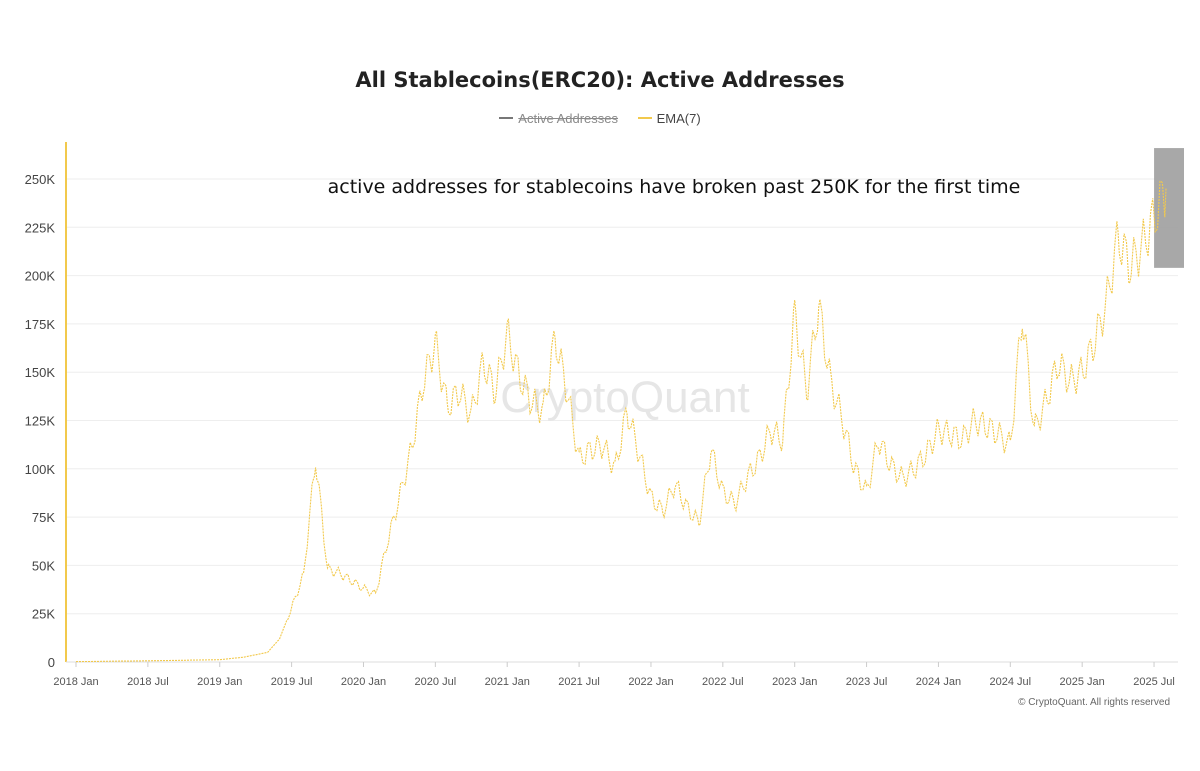  What do you see at coordinates (568, 118) in the screenshot?
I see `legend-label-active-addresses: Active Addresses` at bounding box center [568, 118].